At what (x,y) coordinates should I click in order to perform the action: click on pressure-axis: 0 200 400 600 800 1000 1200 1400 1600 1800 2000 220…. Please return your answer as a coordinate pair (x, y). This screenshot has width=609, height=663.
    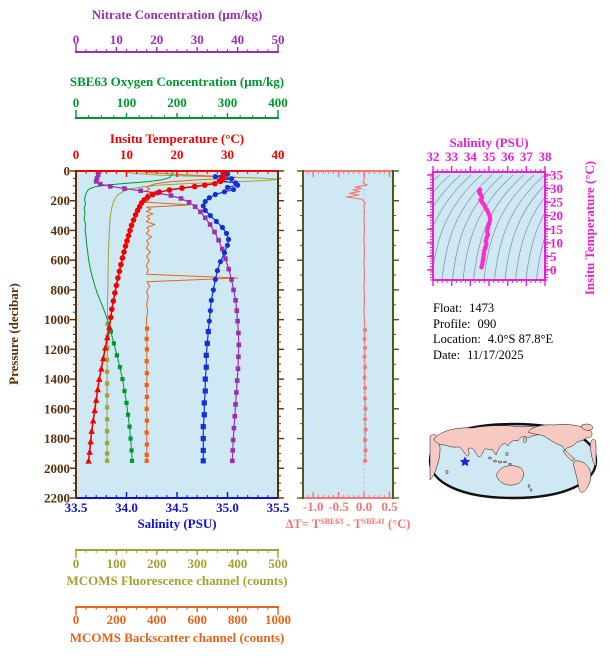
    Looking at the image, I should click on (60, 335).